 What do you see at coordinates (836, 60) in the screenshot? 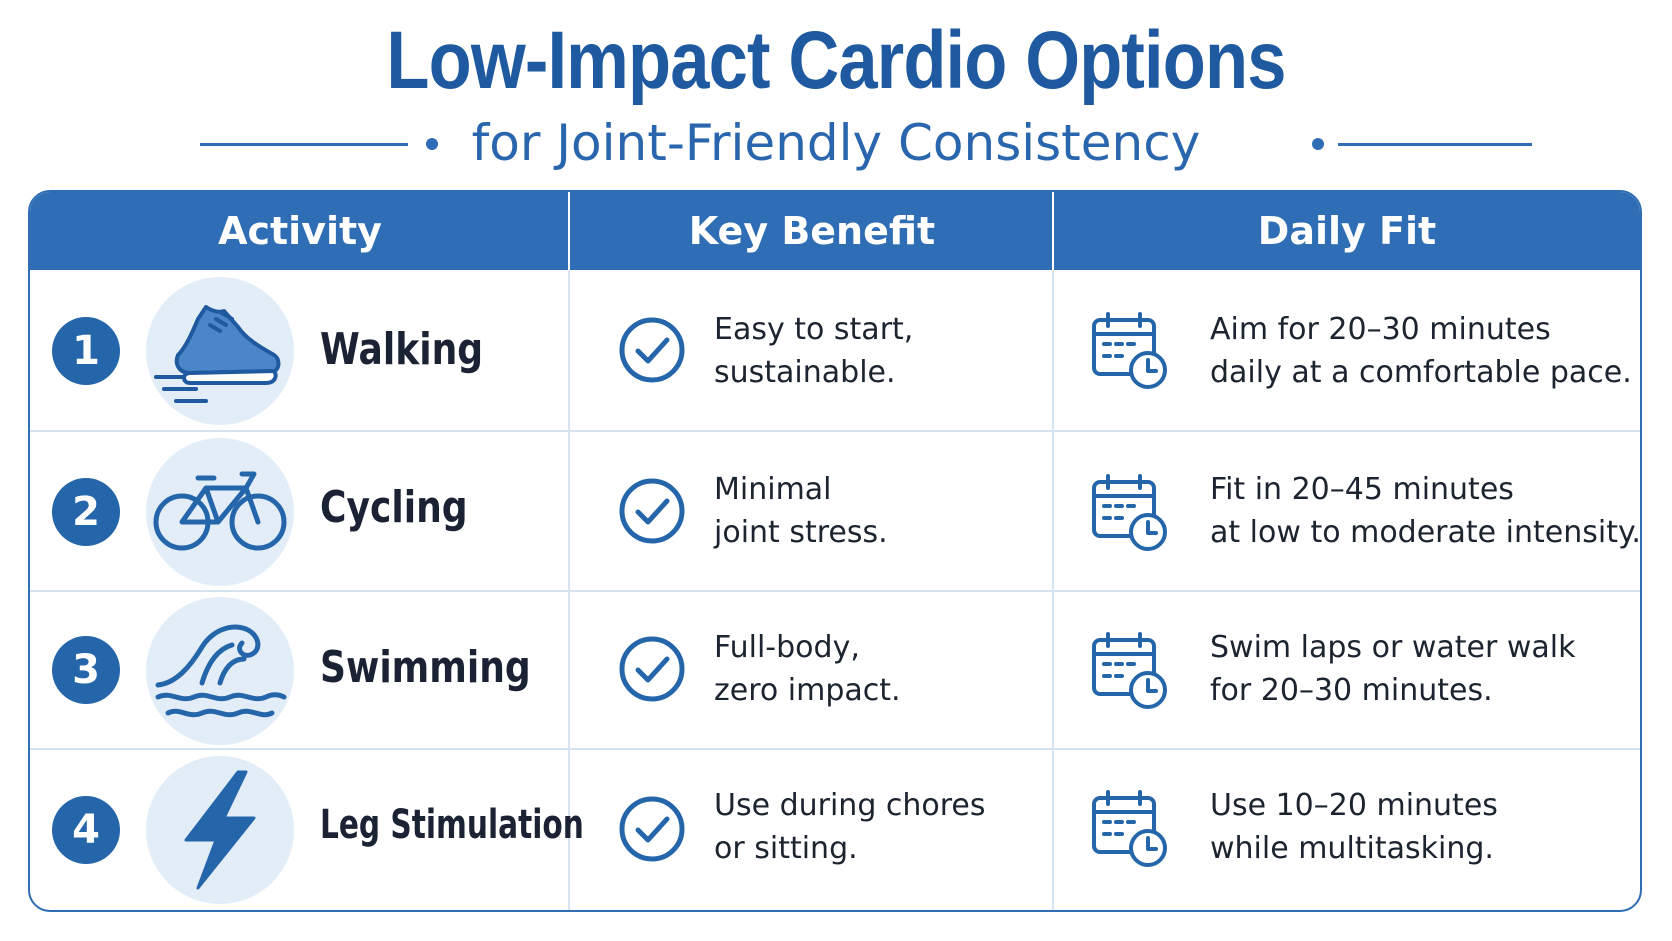
I see `page-title: Low-Impact Cardio Options` at bounding box center [836, 60].